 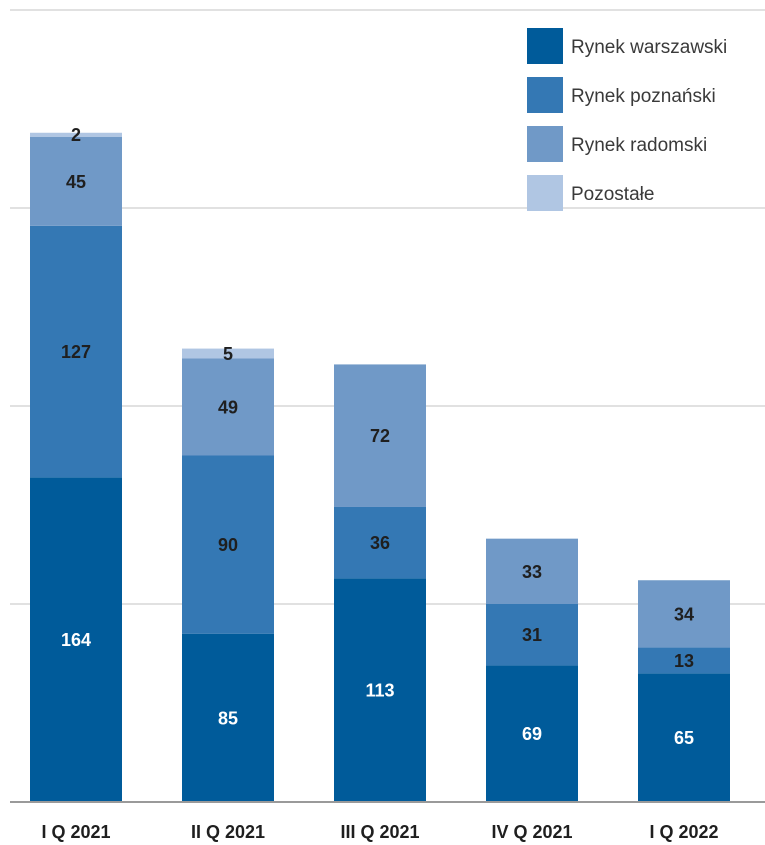 I want to click on x-tick-label: III Q 2021, so click(x=379, y=832).